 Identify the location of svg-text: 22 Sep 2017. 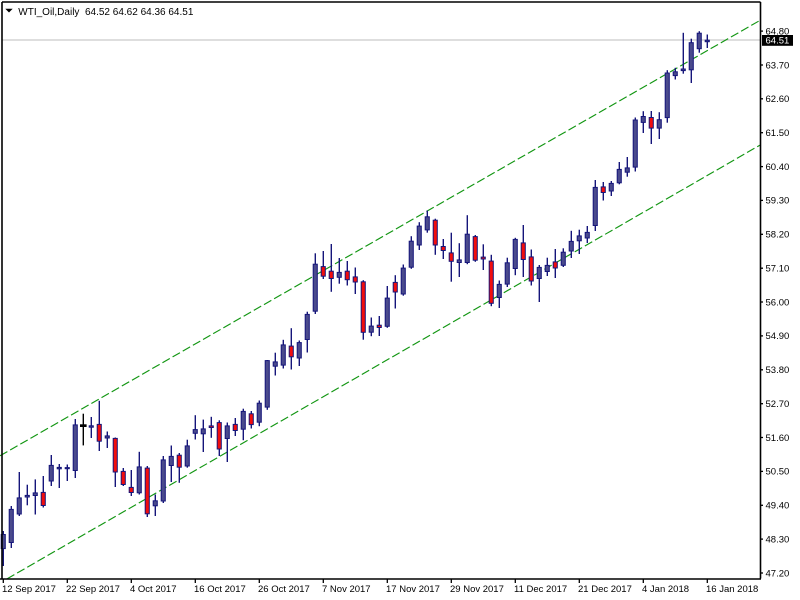
(93, 589).